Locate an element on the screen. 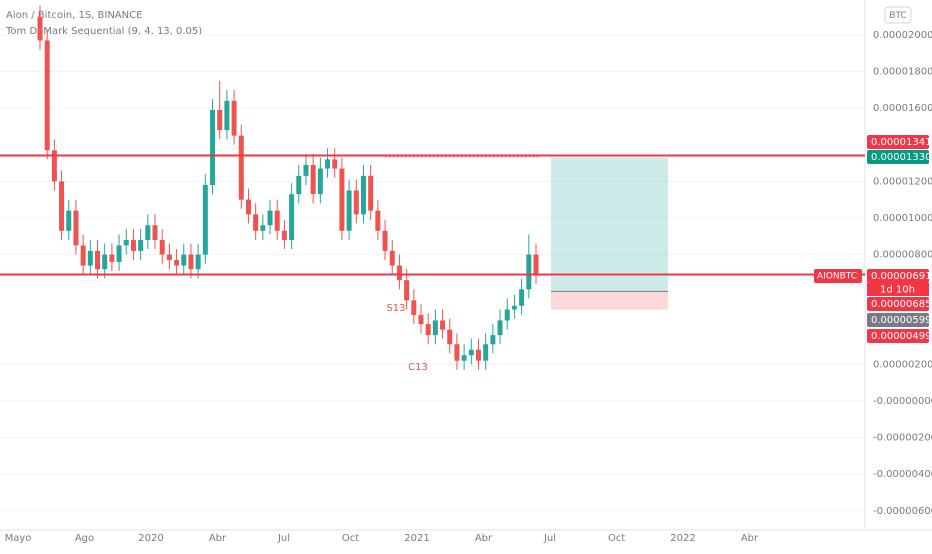 Image resolution: width=932 pixels, height=554 pixels. price-label: 0.00000599 is located at coordinates (901, 320).